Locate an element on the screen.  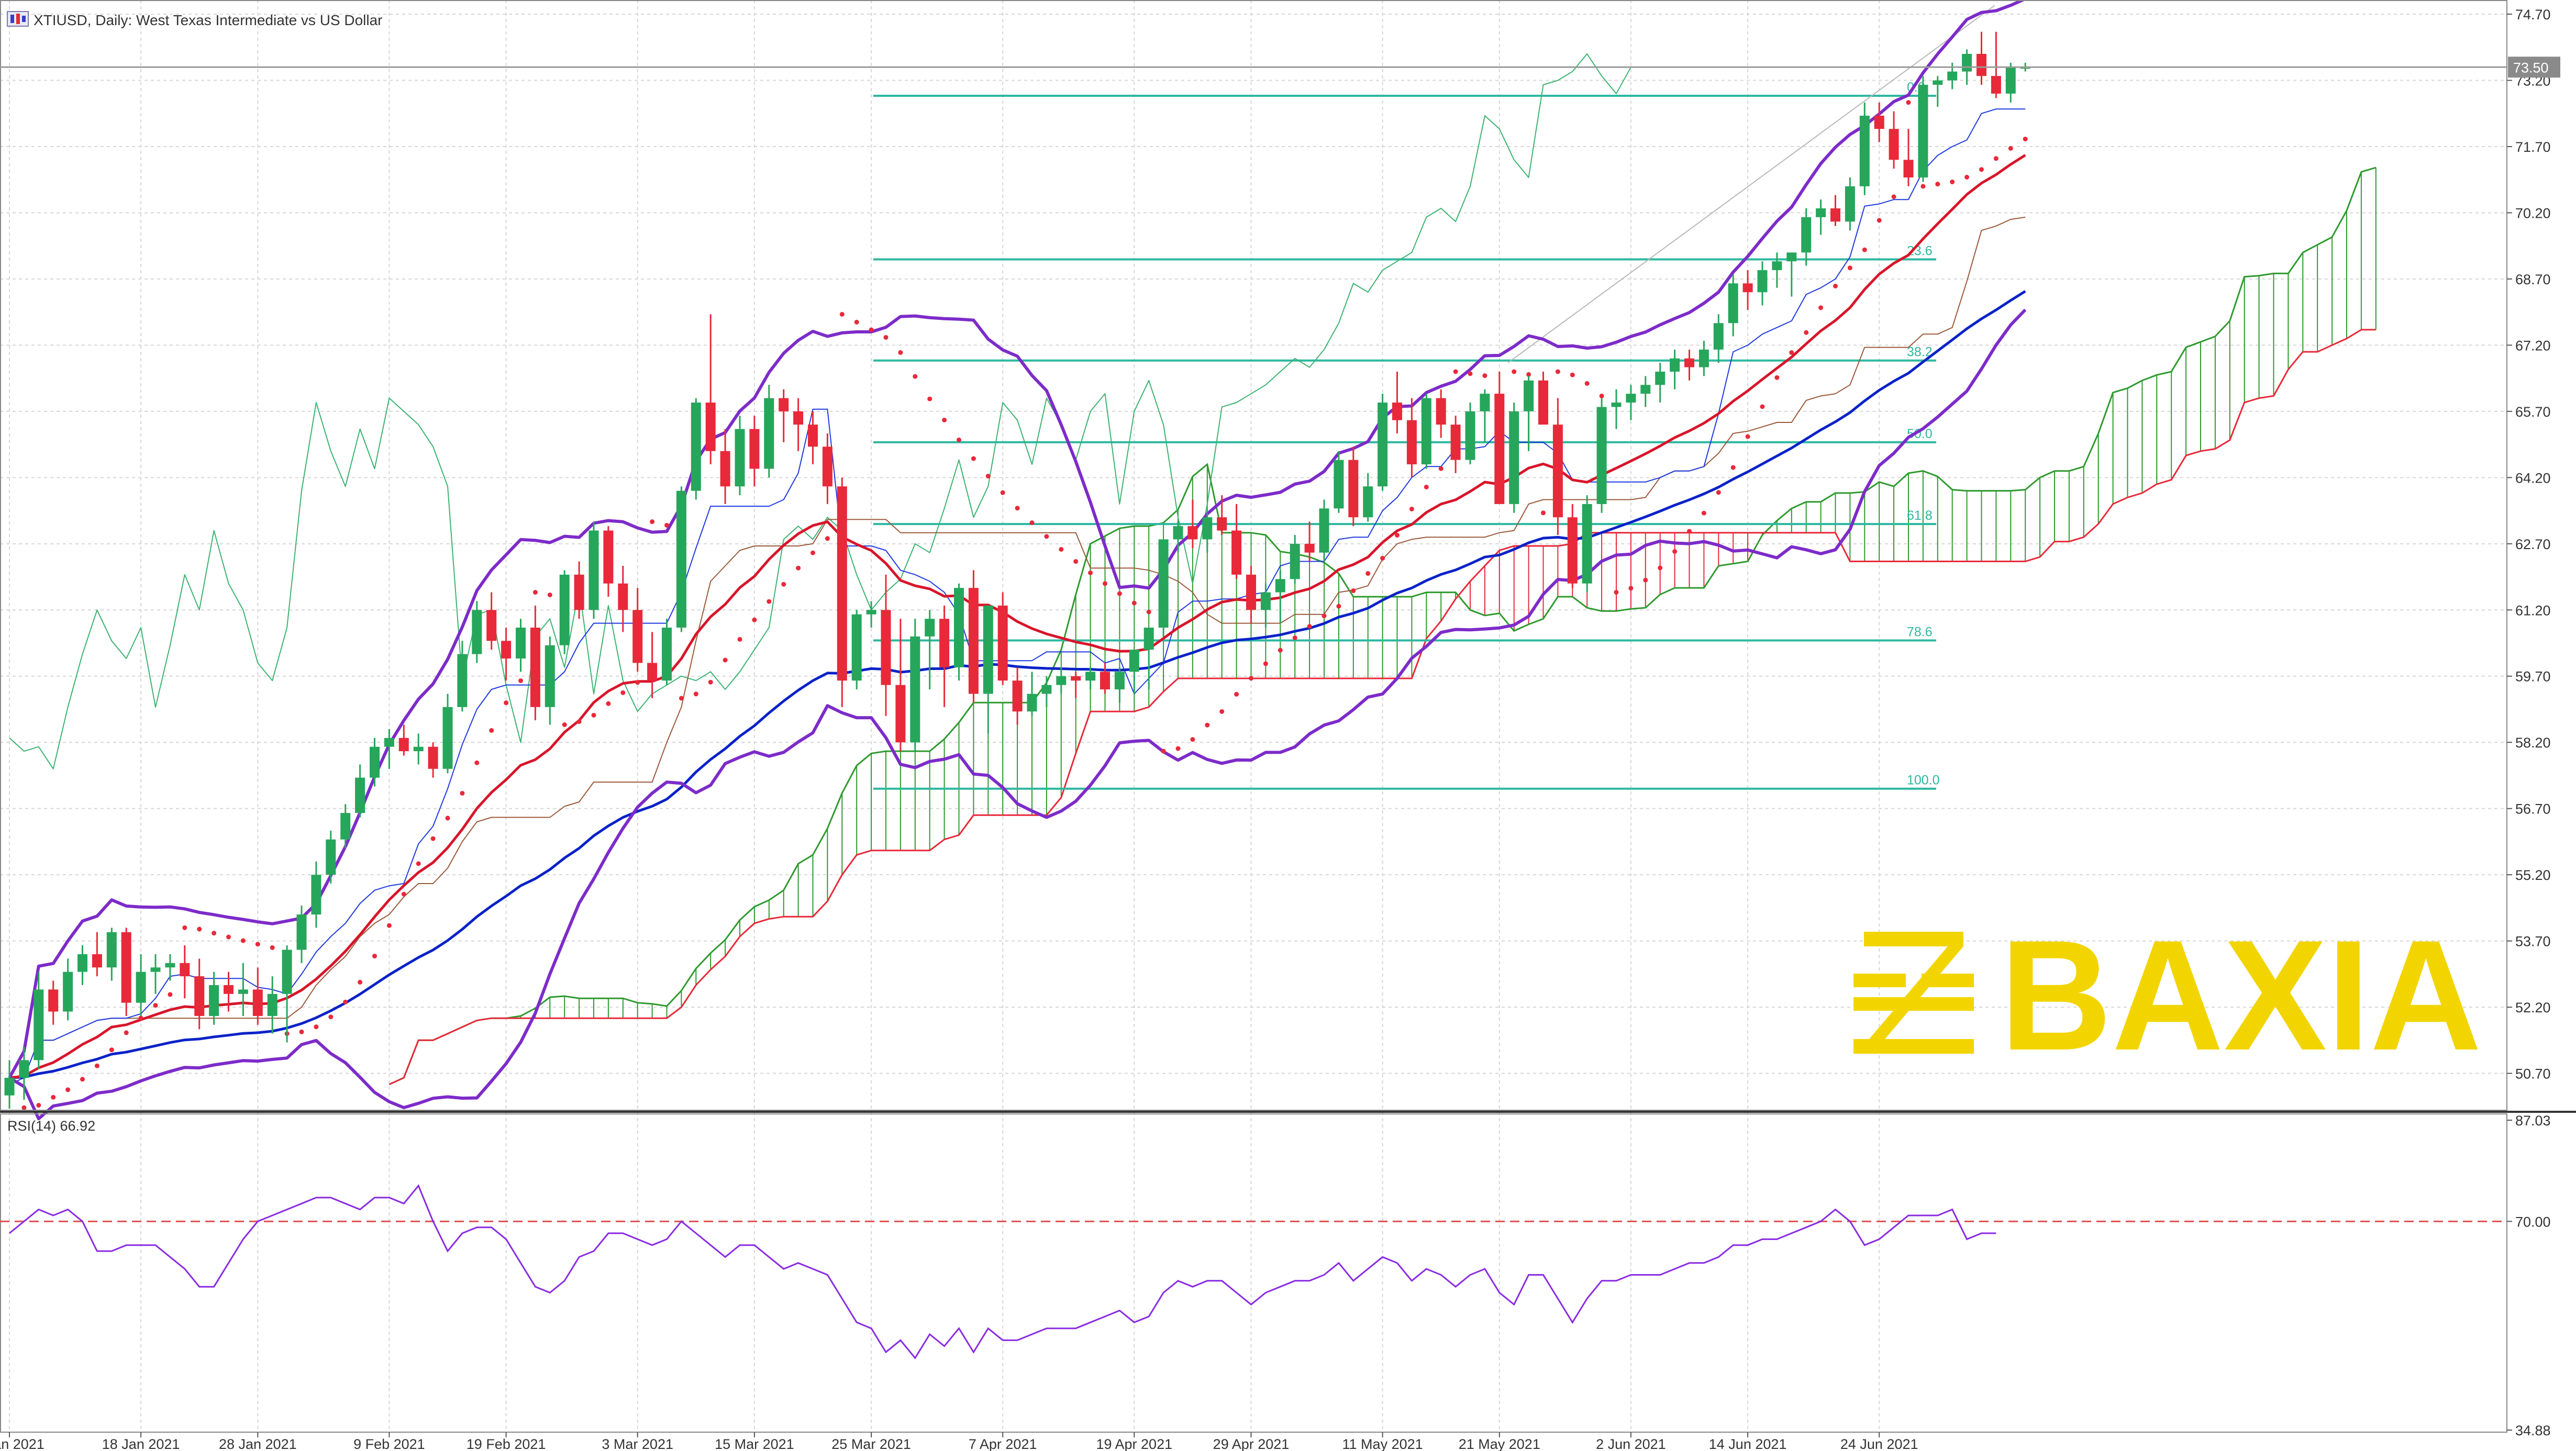
fib-level-label: 100.0 is located at coordinates (1923, 780).